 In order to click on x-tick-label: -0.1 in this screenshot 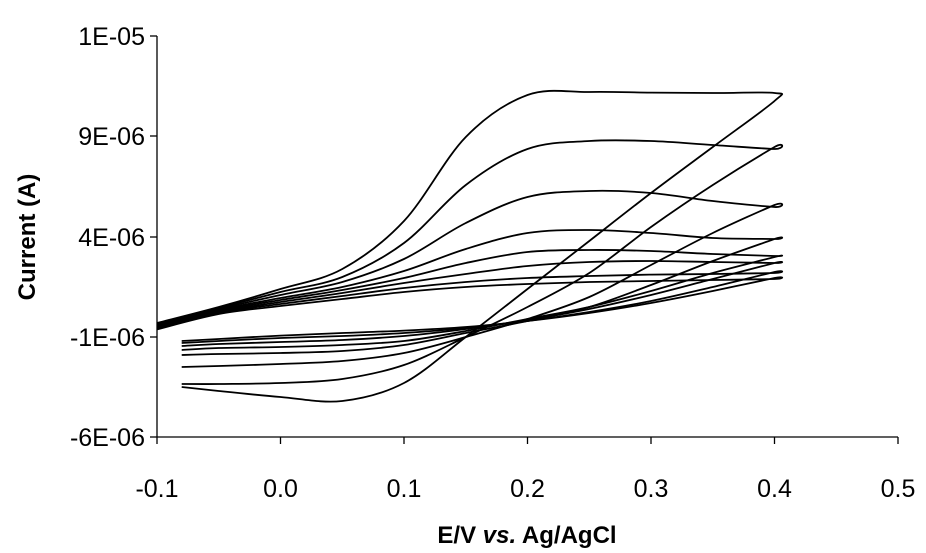, I will do `click(156, 489)`.